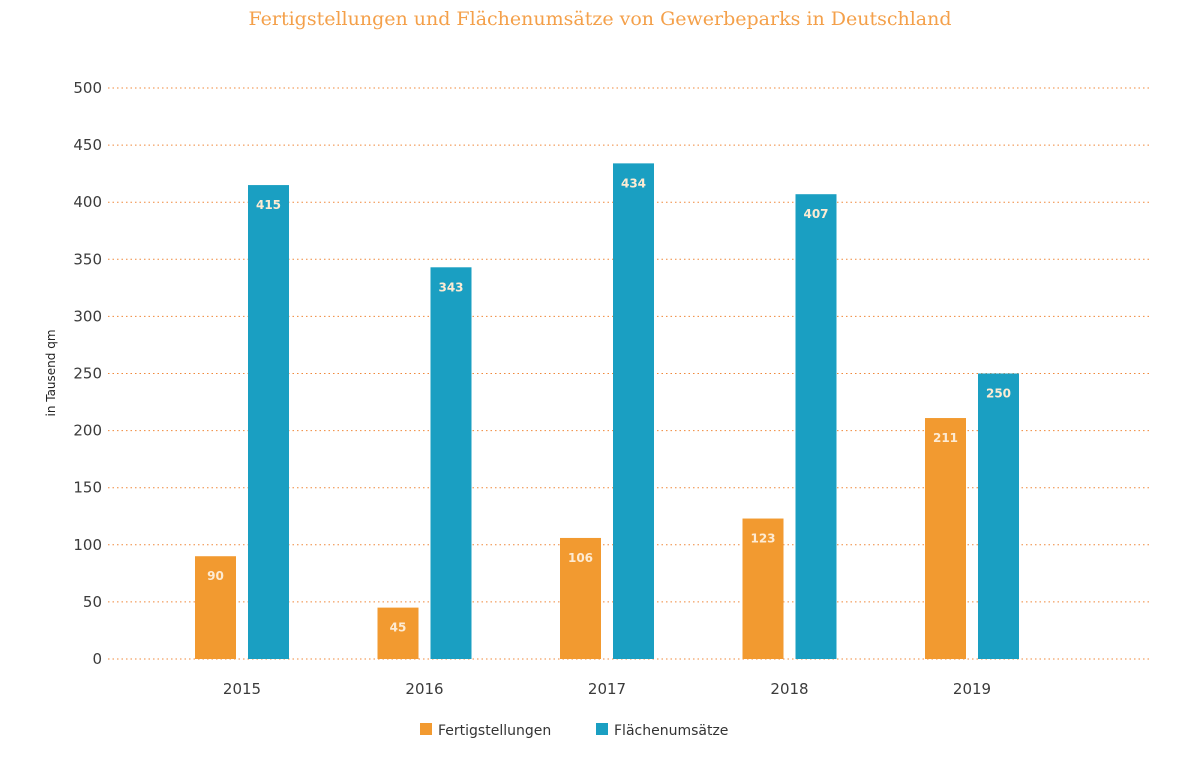 This screenshot has width=1200, height=759. Describe the element at coordinates (51, 372) in the screenshot. I see `y-axis-label: in Tausend qm` at that location.